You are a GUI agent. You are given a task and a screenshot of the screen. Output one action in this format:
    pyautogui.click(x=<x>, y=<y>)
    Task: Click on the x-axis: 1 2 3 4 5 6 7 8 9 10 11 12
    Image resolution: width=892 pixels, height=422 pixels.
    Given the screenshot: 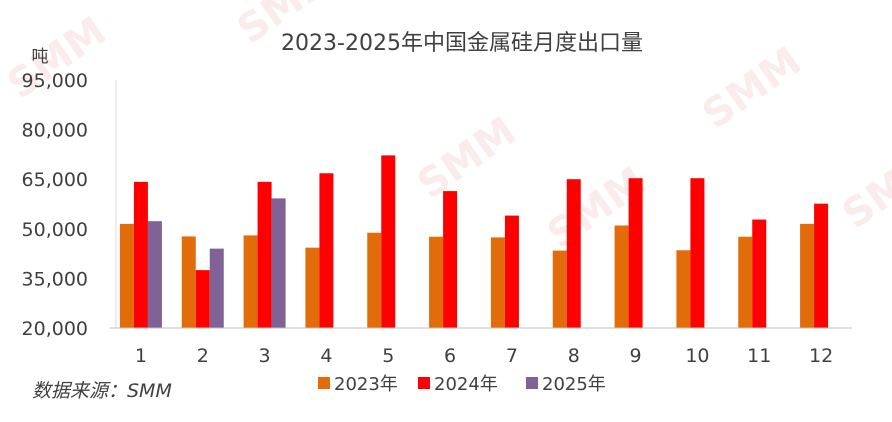 What is the action you would take?
    pyautogui.click(x=484, y=356)
    